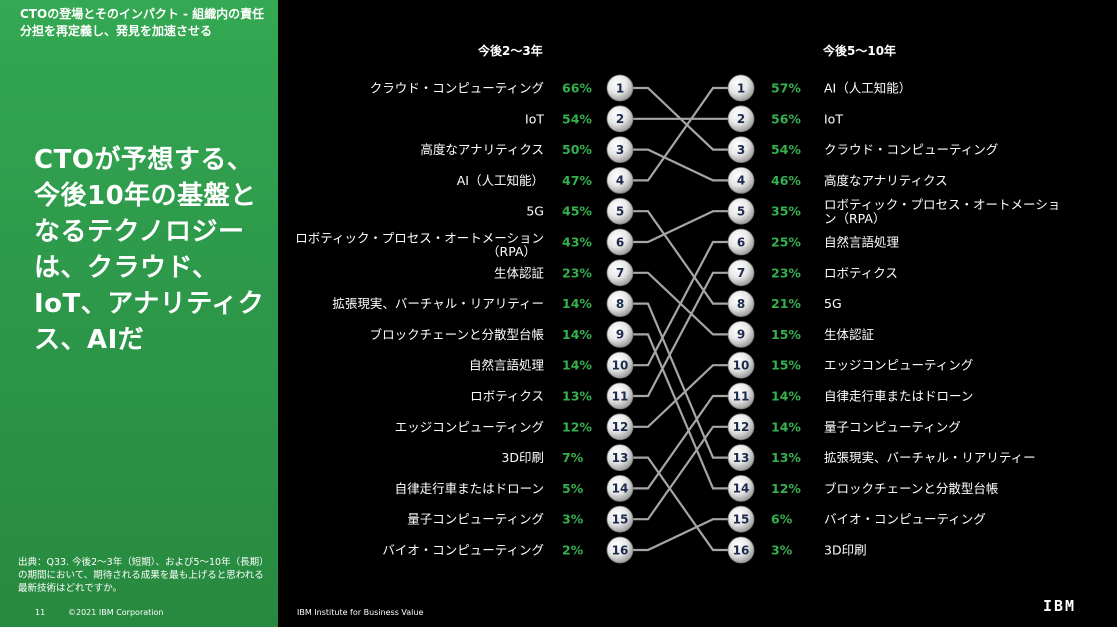 The height and width of the screenshot is (627, 1117). Describe the element at coordinates (577, 365) in the screenshot. I see `short-term-percentage: 14%` at that location.